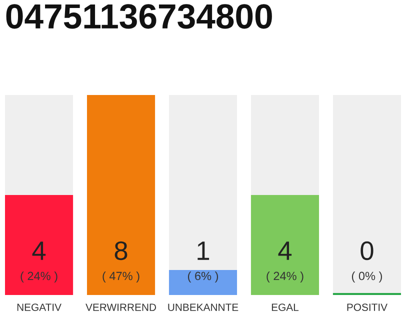 Image resolution: width=410 pixels, height=320 pixels. Describe the element at coordinates (367, 307) in the screenshot. I see `x-tick-label: POSITIV` at that location.